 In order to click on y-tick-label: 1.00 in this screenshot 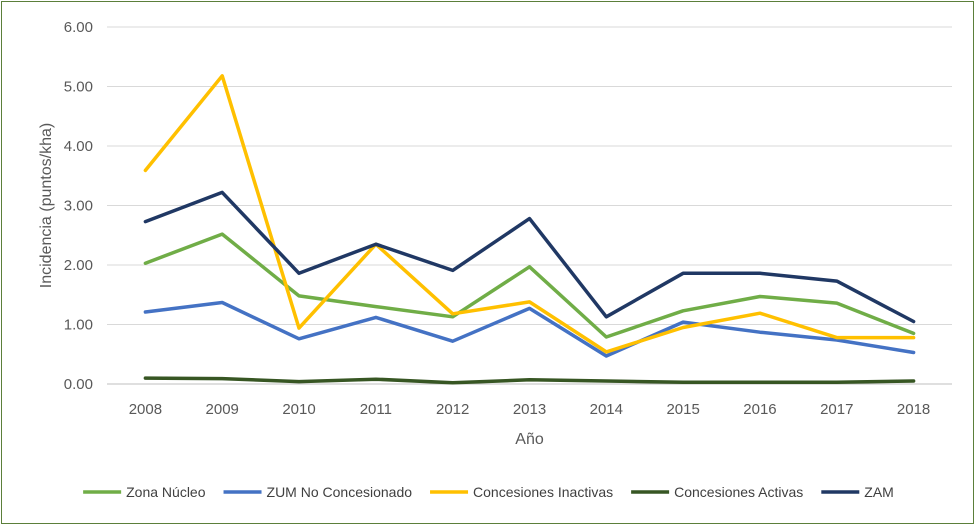, I will do `click(78, 325)`.